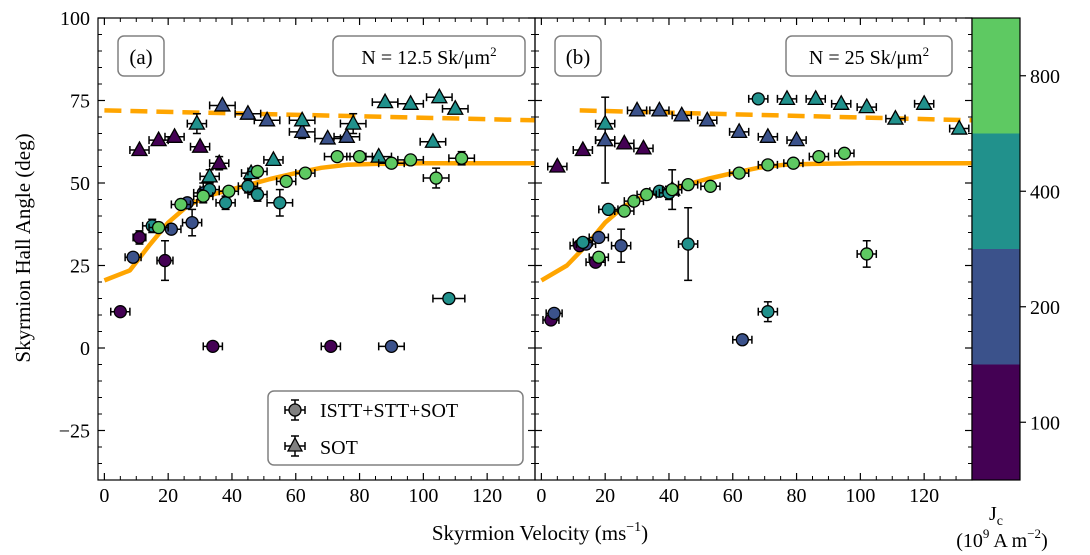 This screenshot has height=555, width=1090. What do you see at coordinates (85, 349) in the screenshot?
I see `y-tick-label: 0` at bounding box center [85, 349].